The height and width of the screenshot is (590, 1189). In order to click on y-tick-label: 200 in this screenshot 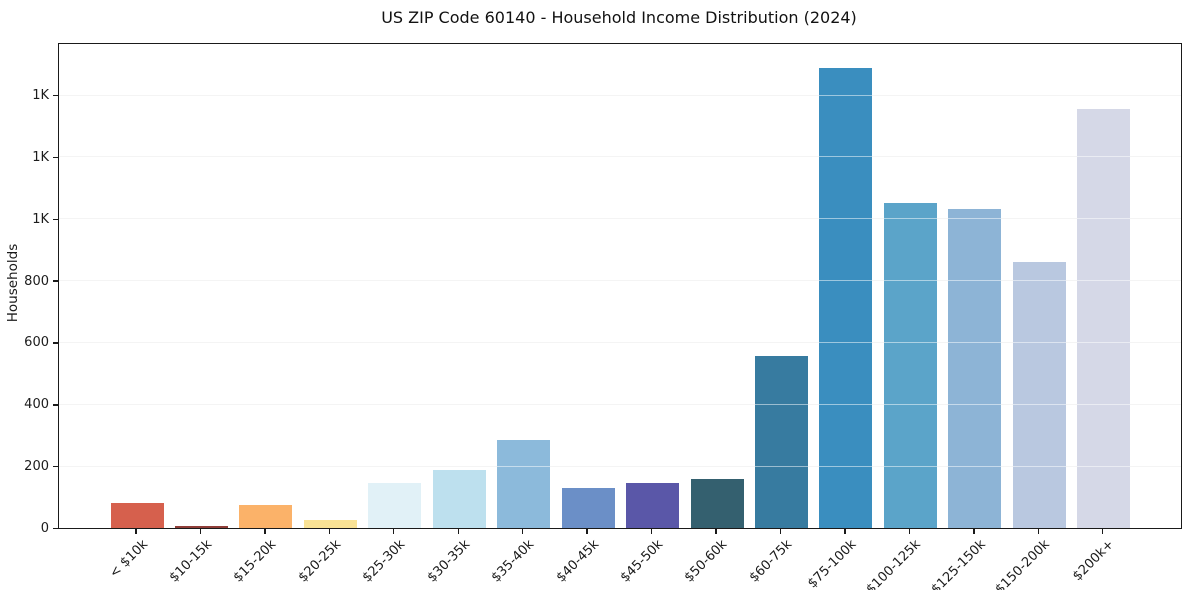, I will do `click(36, 467)`.